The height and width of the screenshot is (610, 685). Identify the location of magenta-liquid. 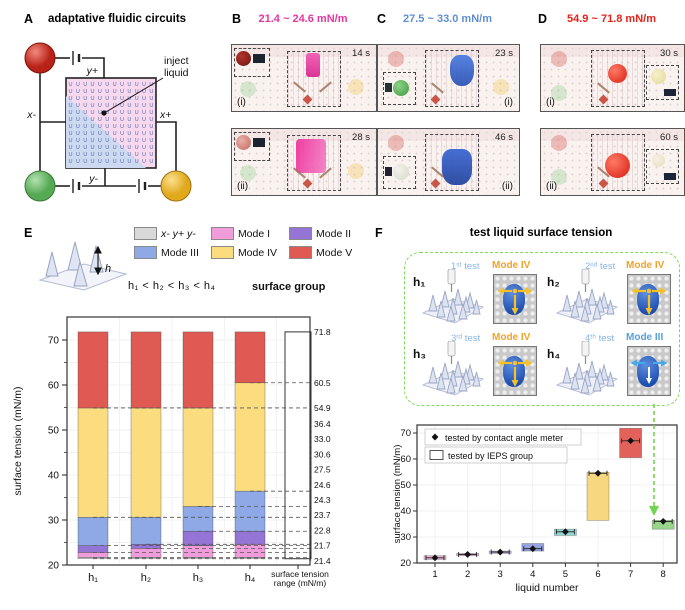
(313, 65).